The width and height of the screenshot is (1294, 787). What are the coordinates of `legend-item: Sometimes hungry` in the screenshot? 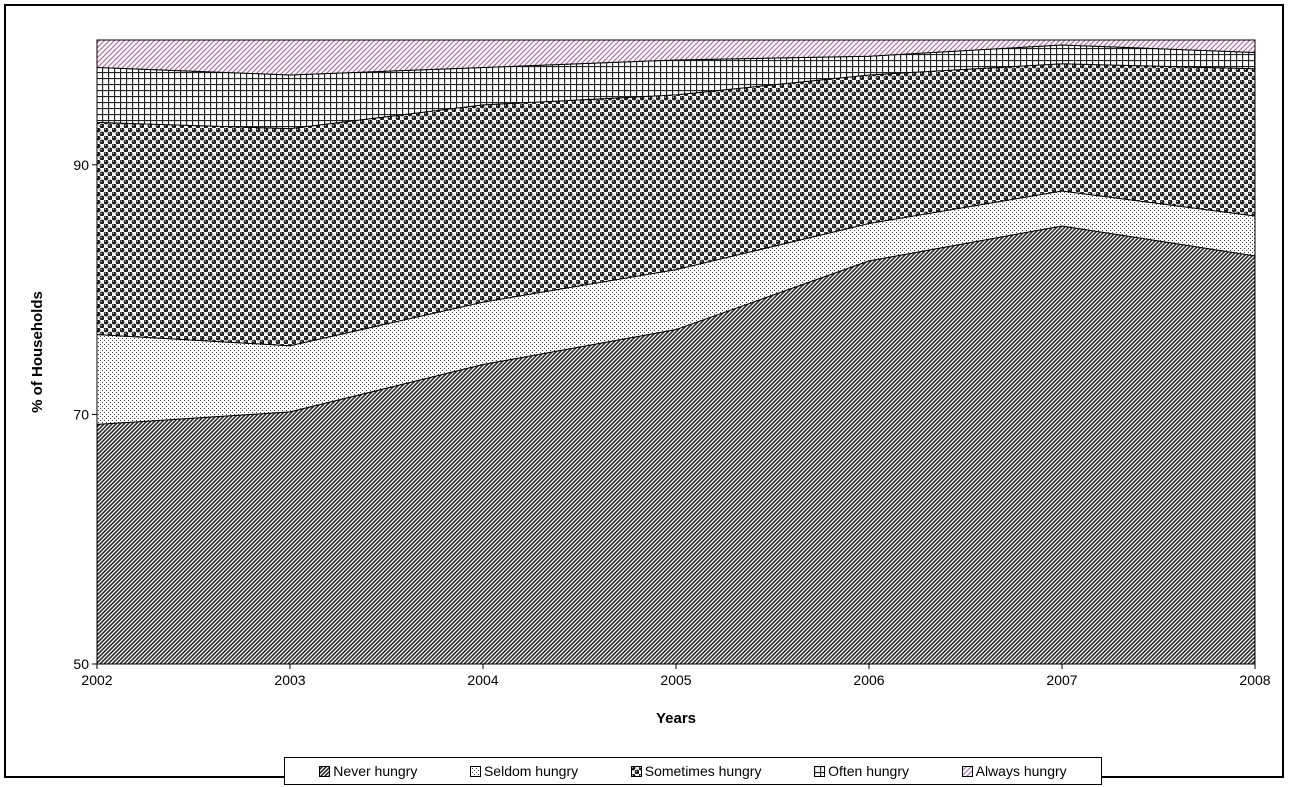 It's located at (696, 771).